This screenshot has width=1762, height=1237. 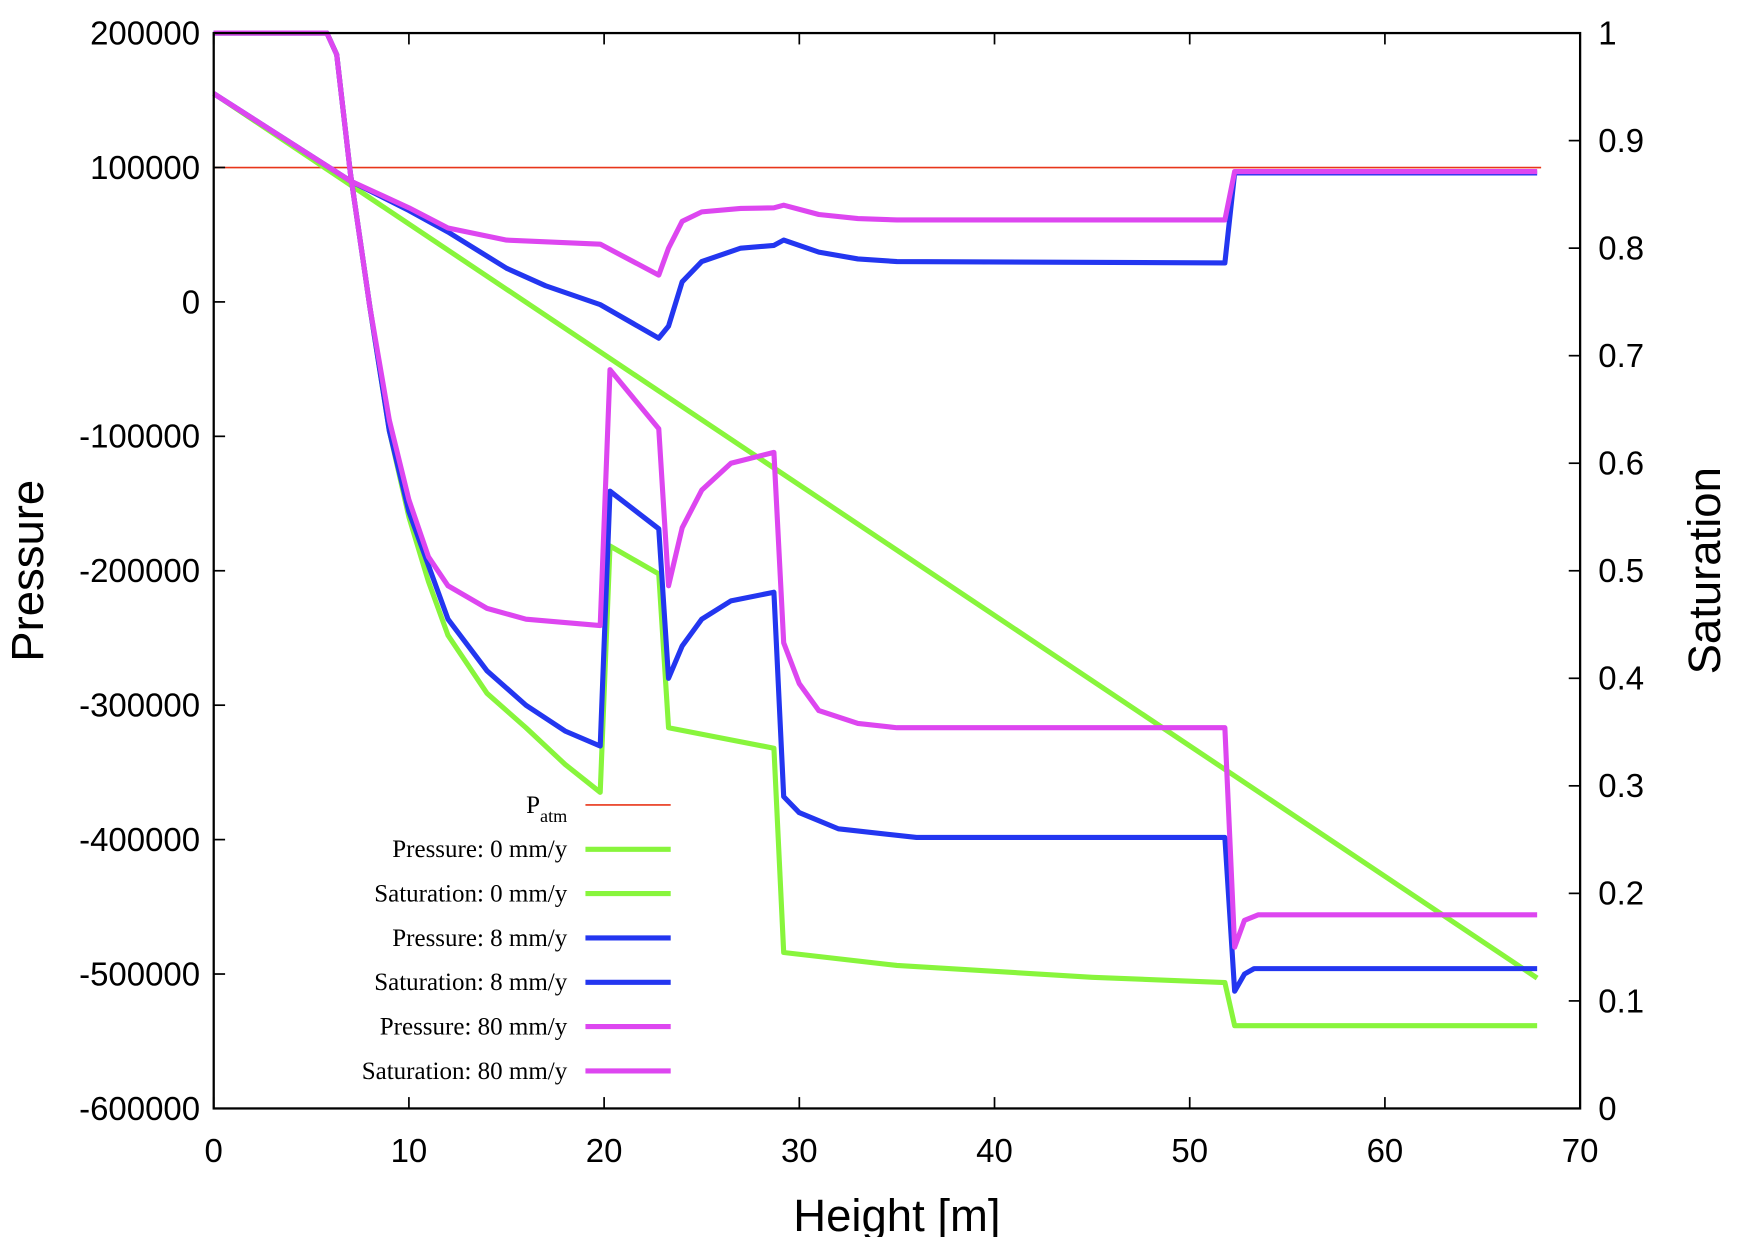 I want to click on legend-label: Saturation: 80 mm/y, so click(x=465, y=1071).